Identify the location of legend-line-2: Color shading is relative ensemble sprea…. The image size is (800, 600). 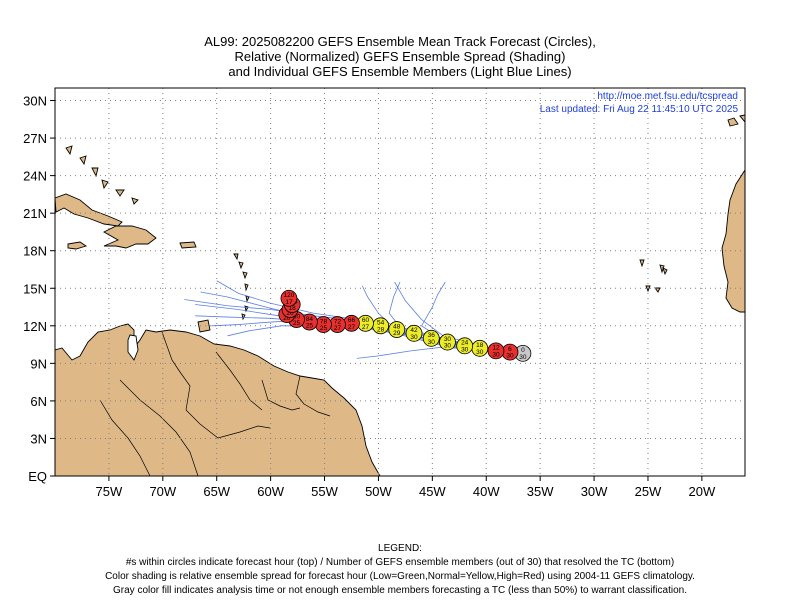
(400, 576).